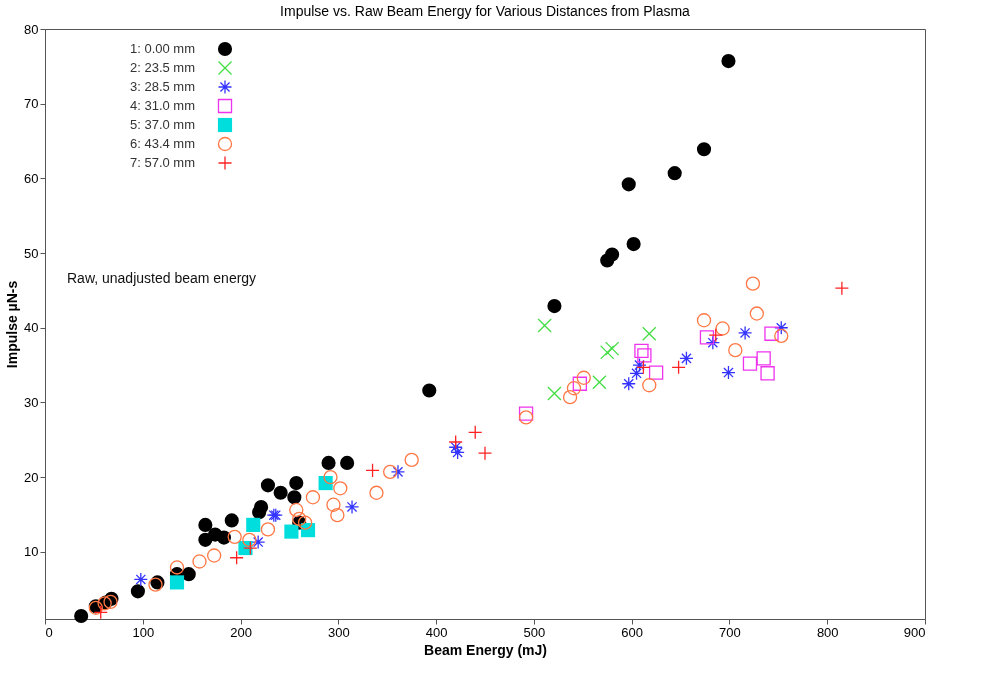 The height and width of the screenshot is (700, 1003). What do you see at coordinates (12, 324) in the screenshot?
I see `y-axis-title: Impulse µN-s` at bounding box center [12, 324].